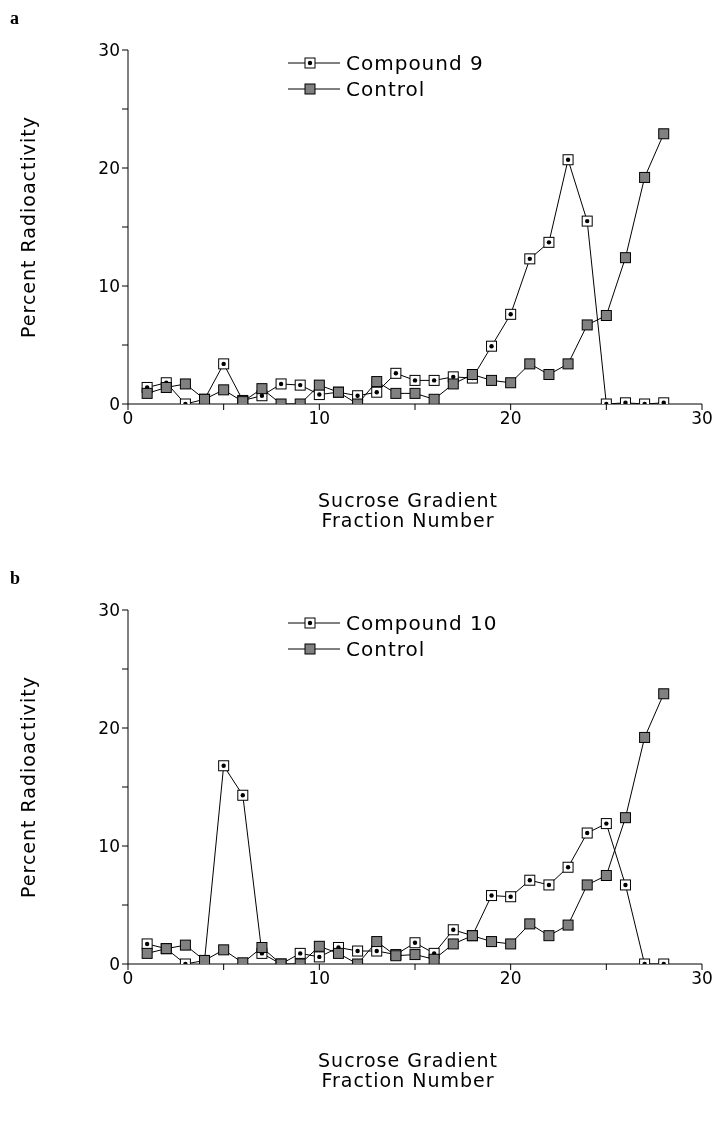 The height and width of the screenshot is (1133, 722). What do you see at coordinates (415, 63) in the screenshot?
I see `legend-label: Compound 9` at bounding box center [415, 63].